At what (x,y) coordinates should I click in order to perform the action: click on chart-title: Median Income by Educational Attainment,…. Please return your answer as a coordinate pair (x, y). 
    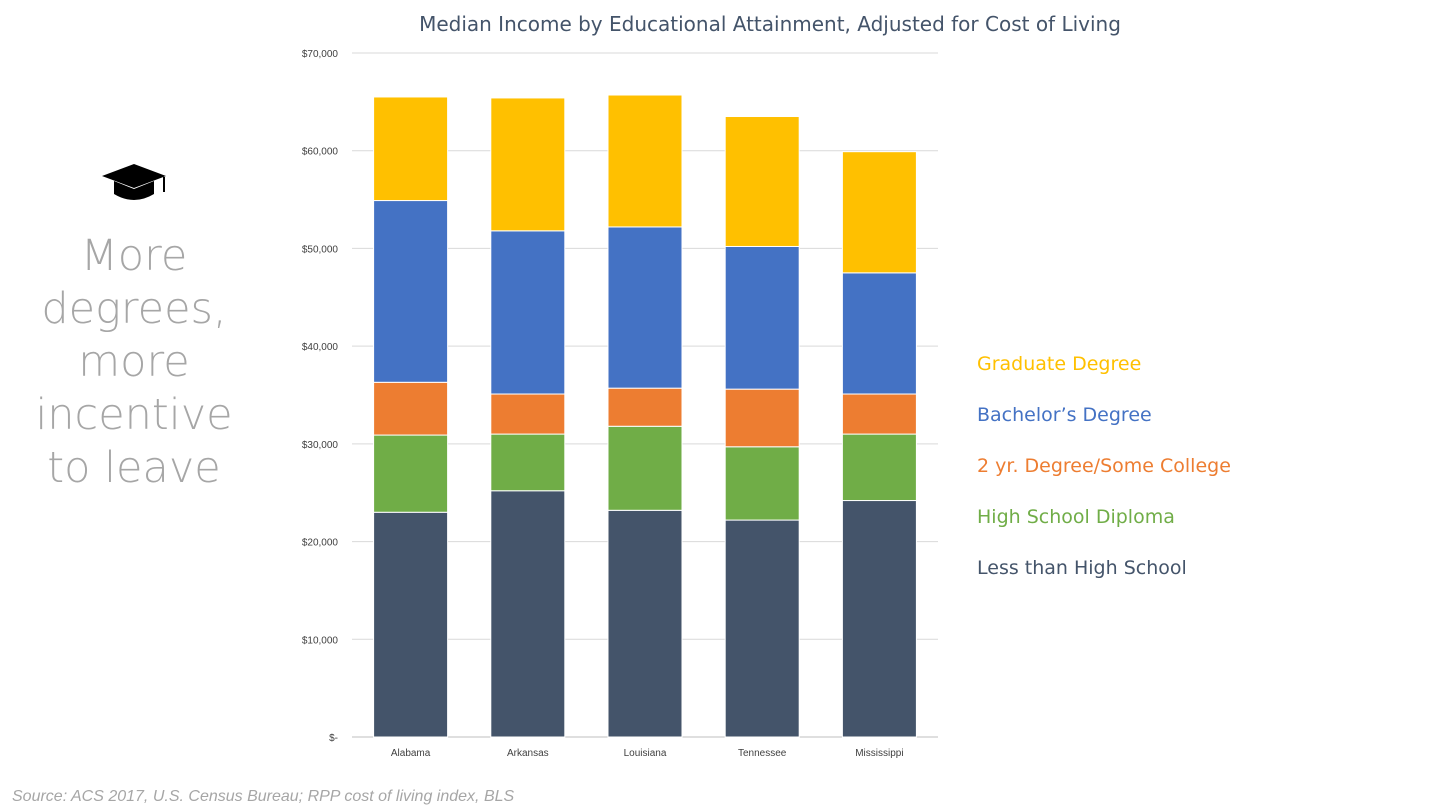
    Looking at the image, I should click on (770, 24).